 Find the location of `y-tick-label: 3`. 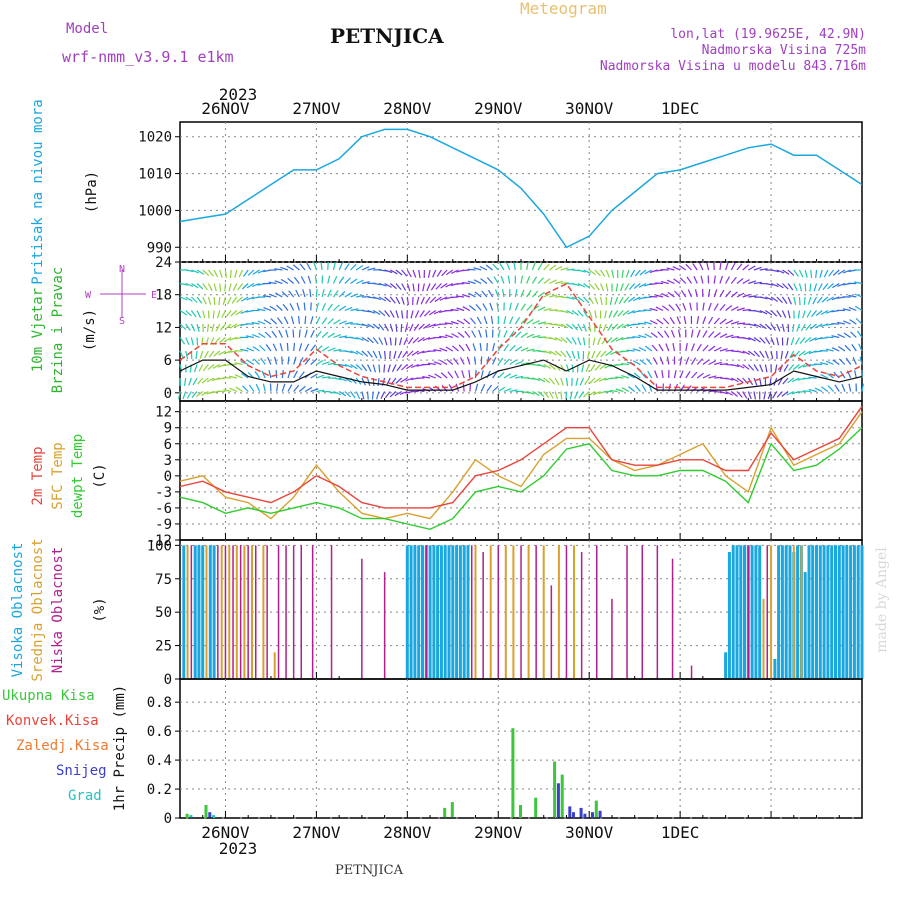

y-tick-label: 3 is located at coordinates (168, 461).